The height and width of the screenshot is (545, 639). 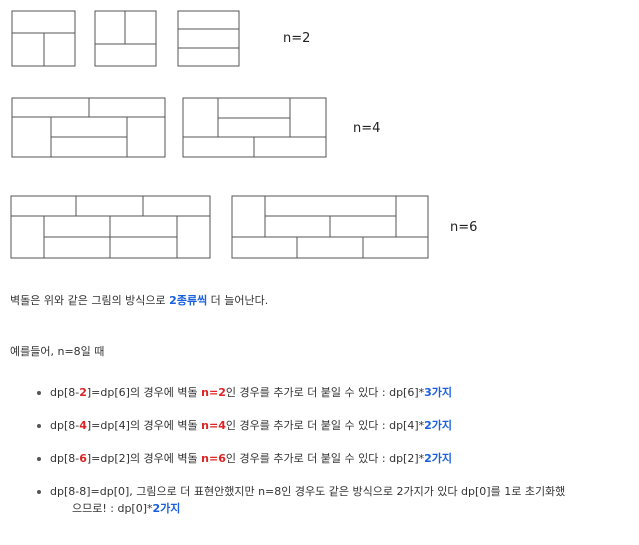 I want to click on tiling-n2-a, so click(x=43, y=38).